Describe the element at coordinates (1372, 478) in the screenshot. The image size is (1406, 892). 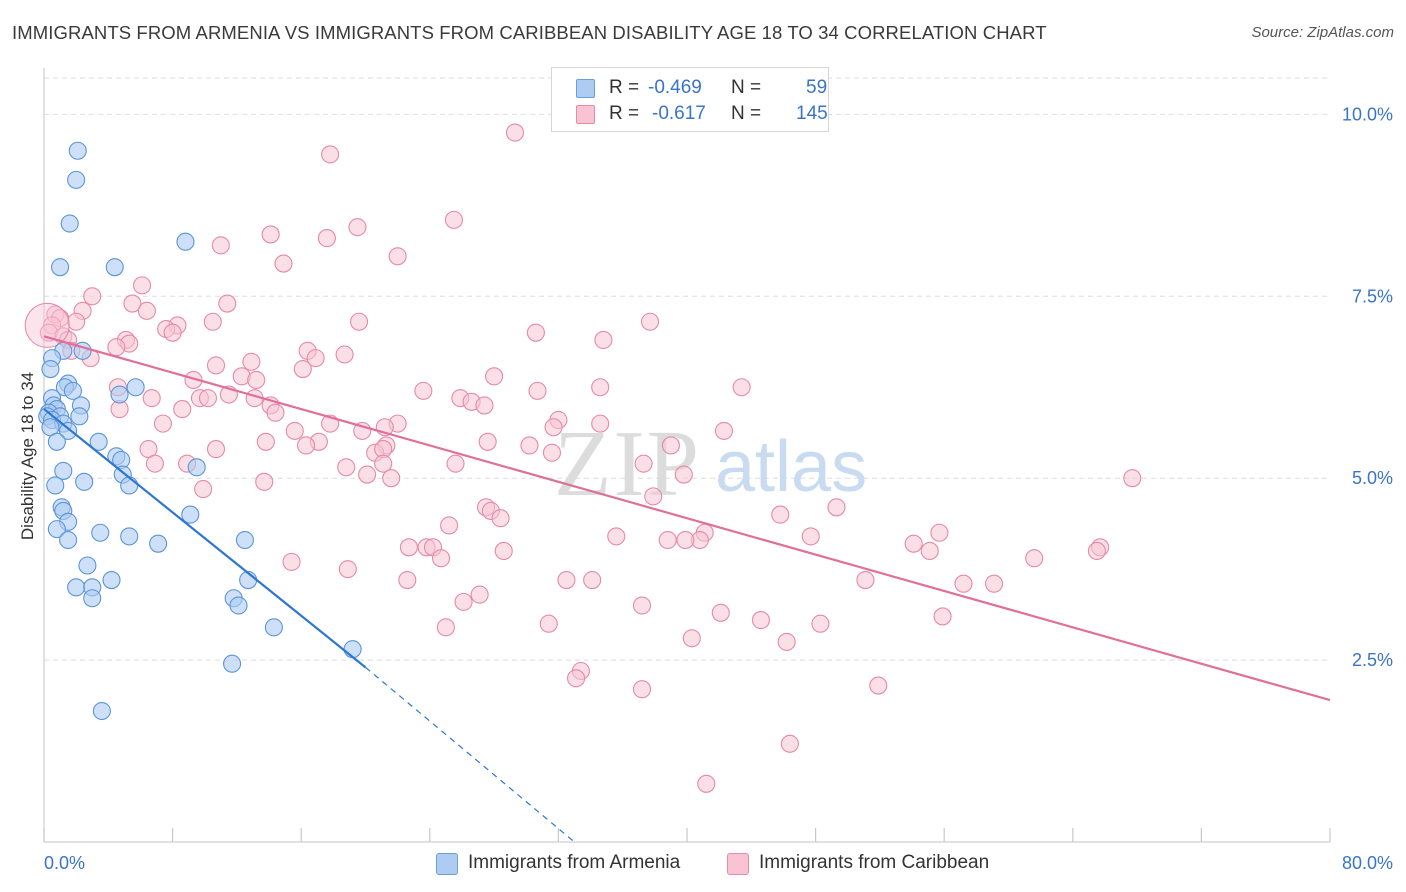
I see `y-tick-label: 5.0%` at that location.